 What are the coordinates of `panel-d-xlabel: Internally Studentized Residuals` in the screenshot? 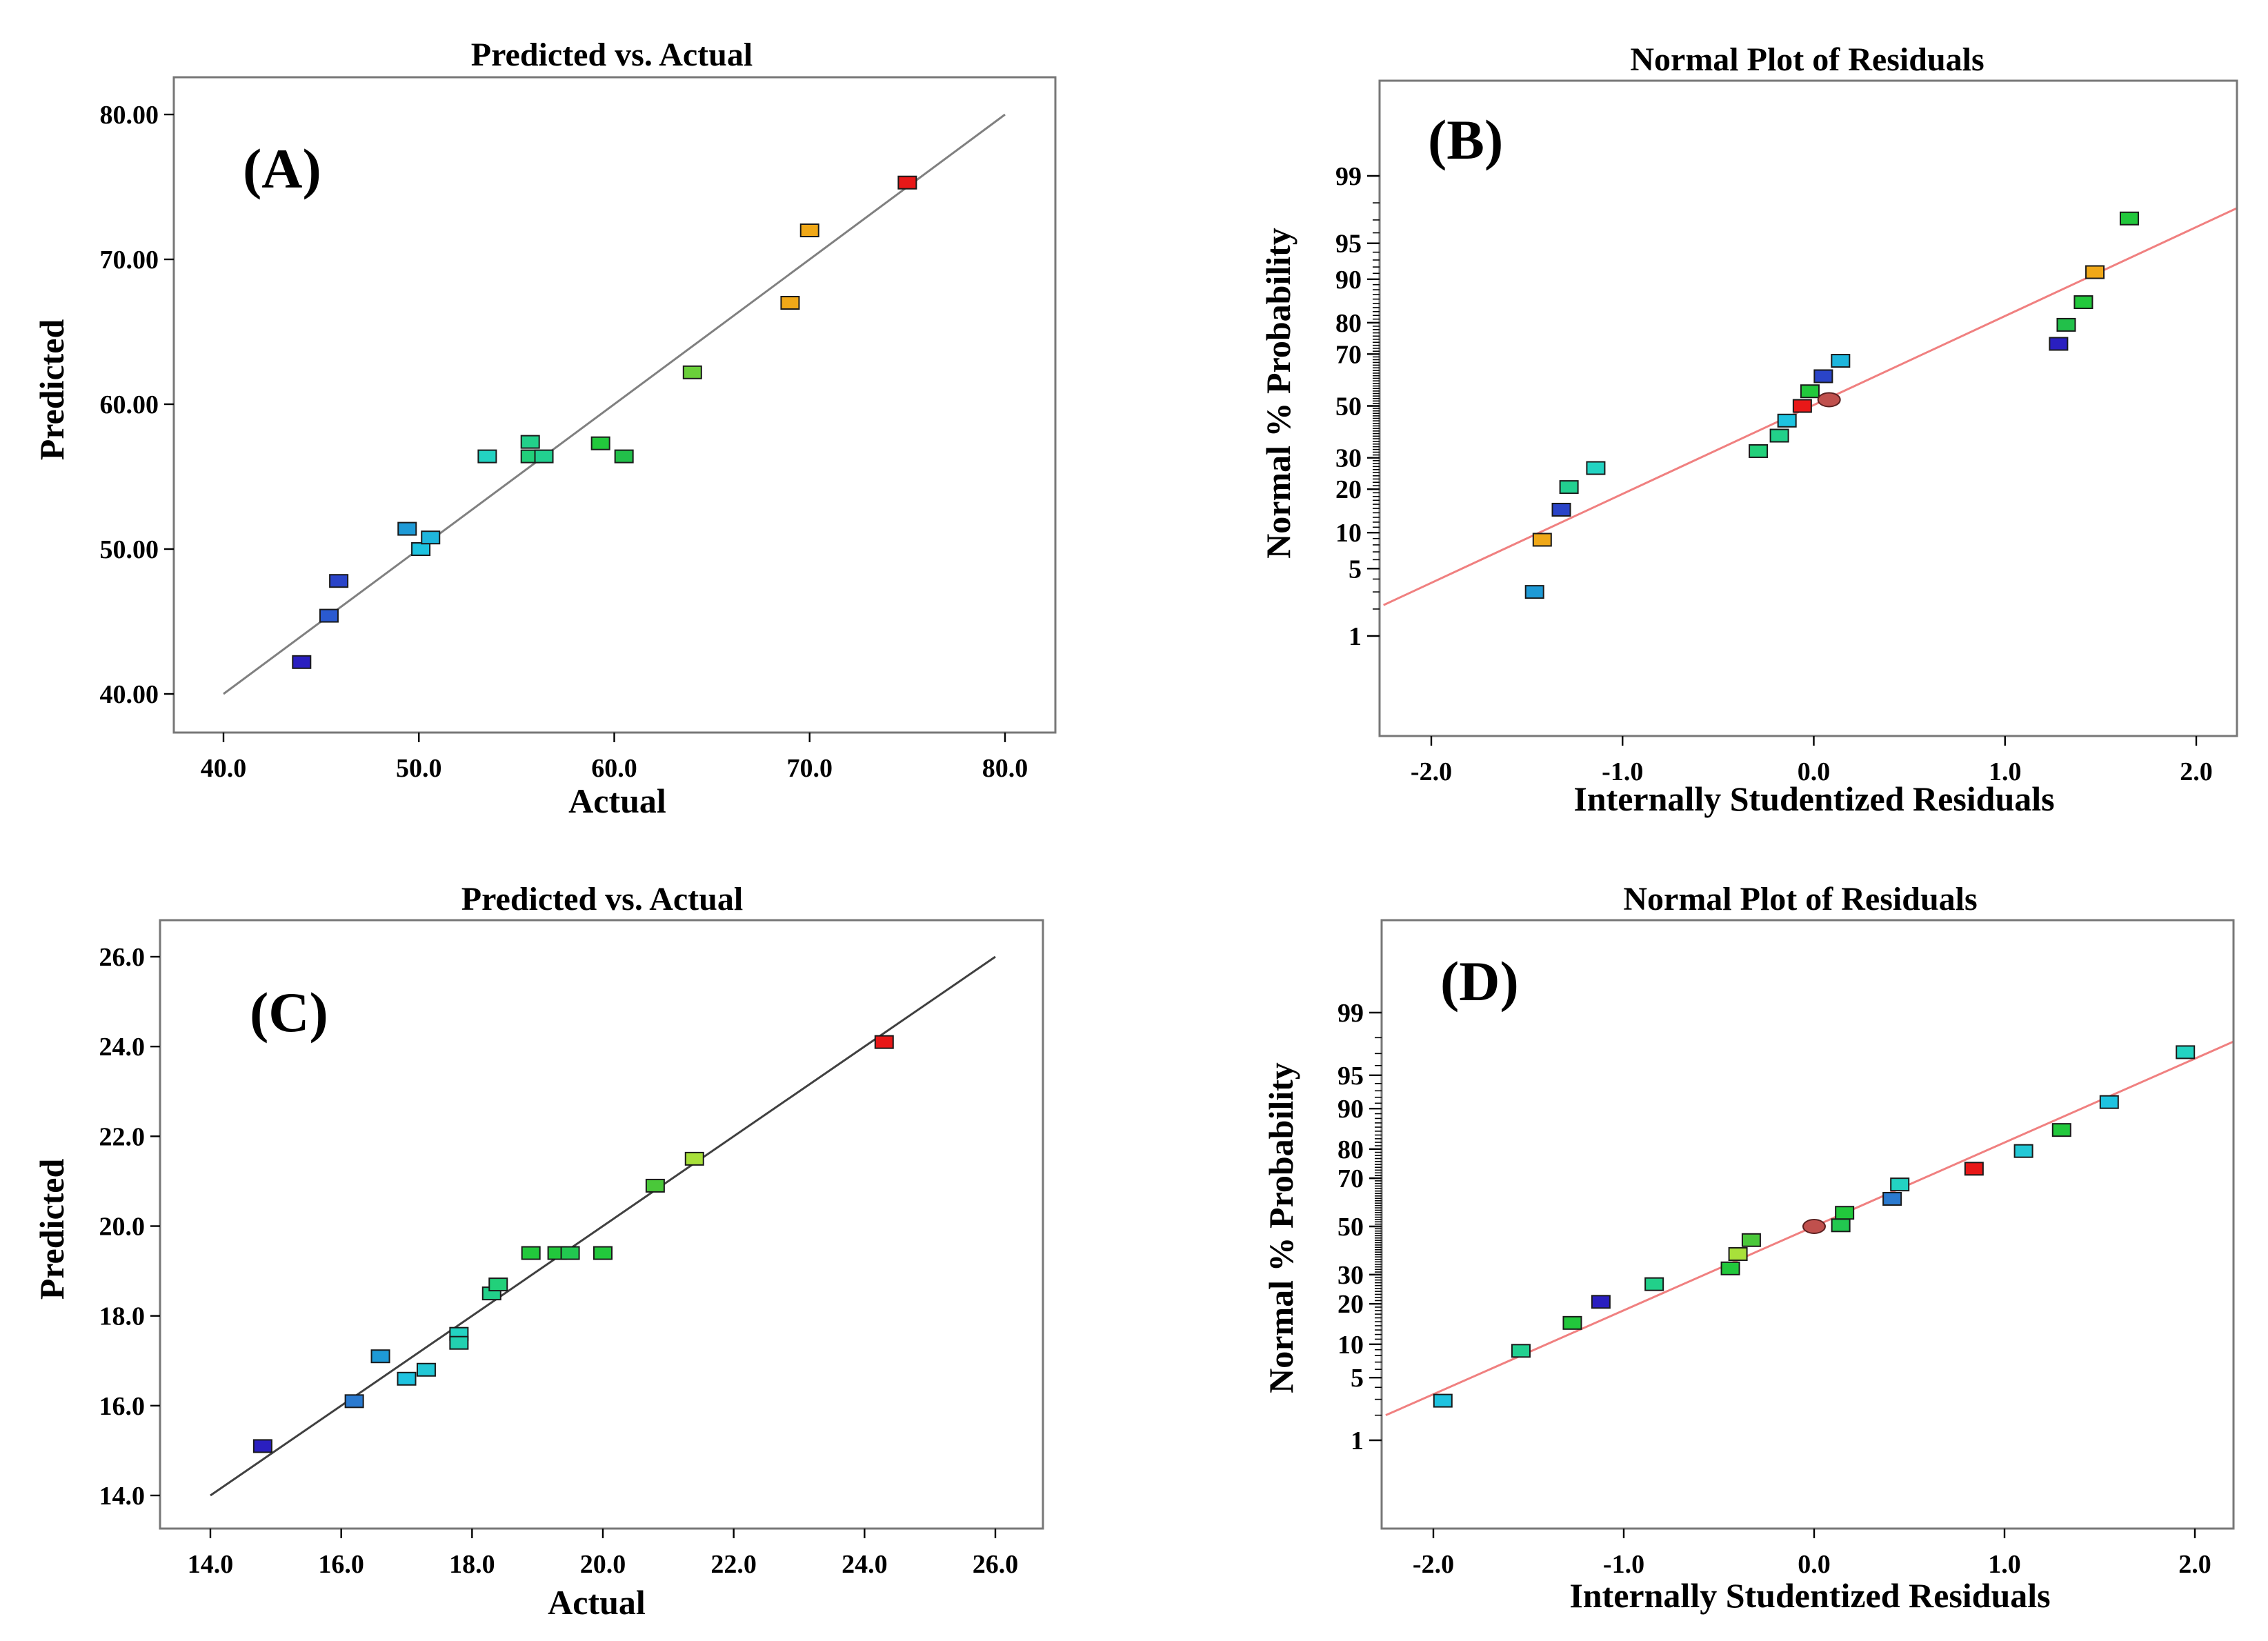 It's located at (1810, 1596).